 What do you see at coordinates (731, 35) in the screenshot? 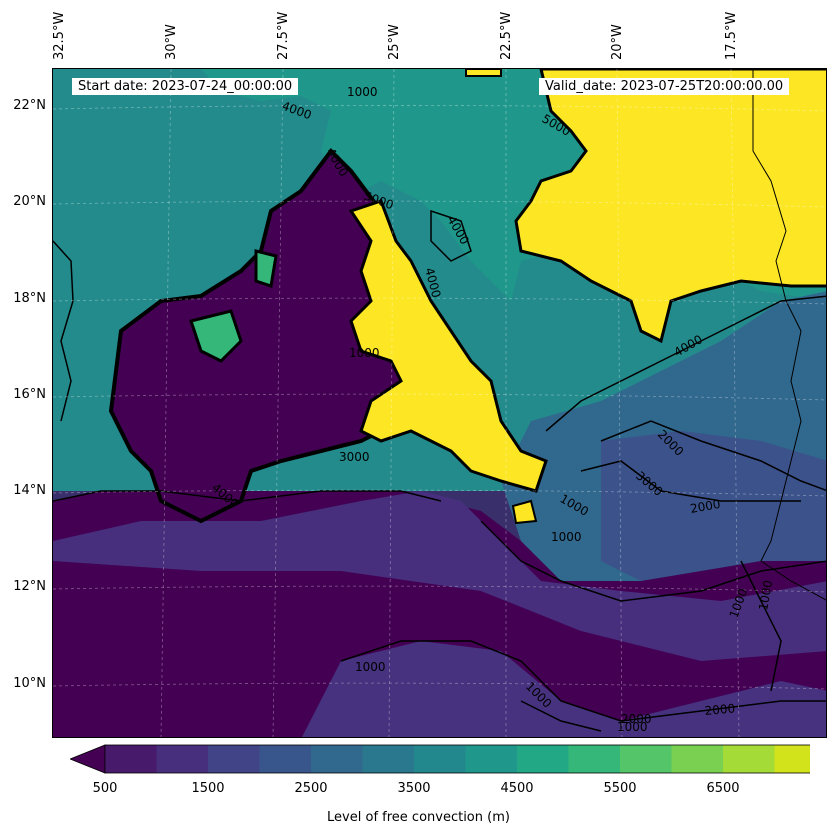
I see `lon-label-17-5w: 17.5°W` at bounding box center [731, 35].